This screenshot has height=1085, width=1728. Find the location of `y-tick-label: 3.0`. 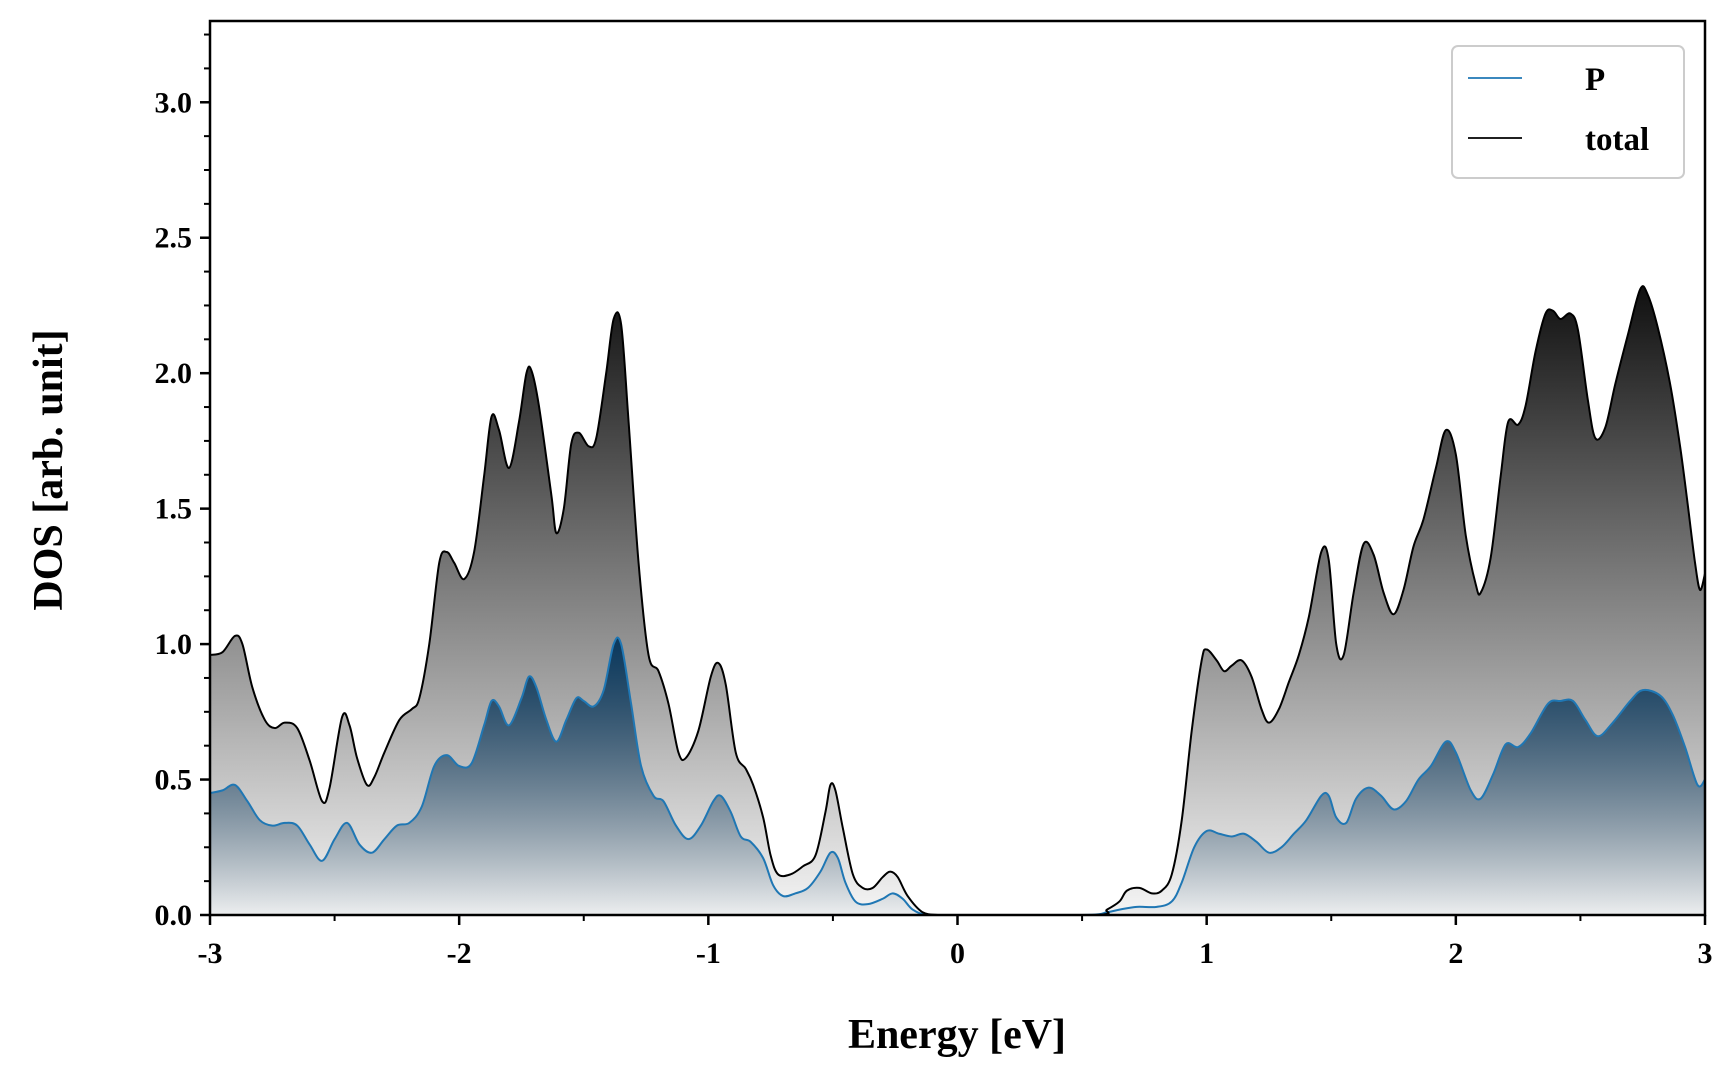

y-tick-label: 3.0 is located at coordinates (174, 102).